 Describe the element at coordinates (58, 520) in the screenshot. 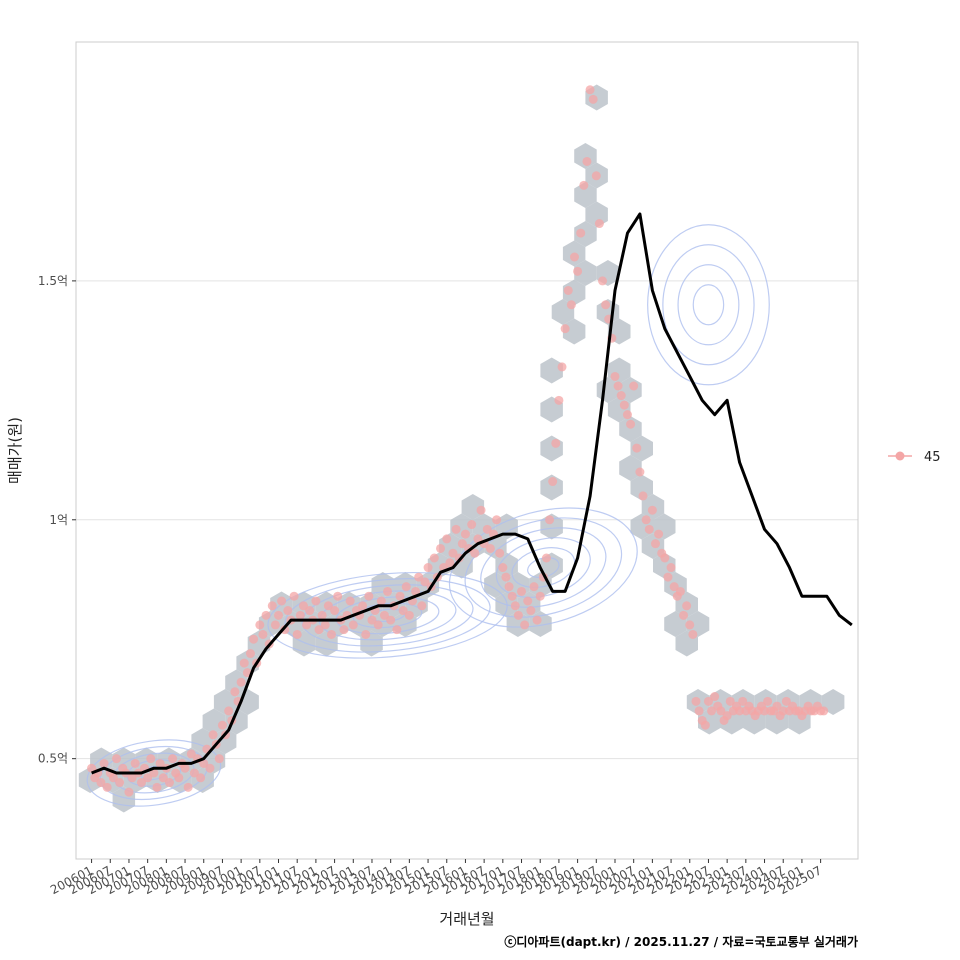

I see `y-tick-label-1: 1억` at that location.